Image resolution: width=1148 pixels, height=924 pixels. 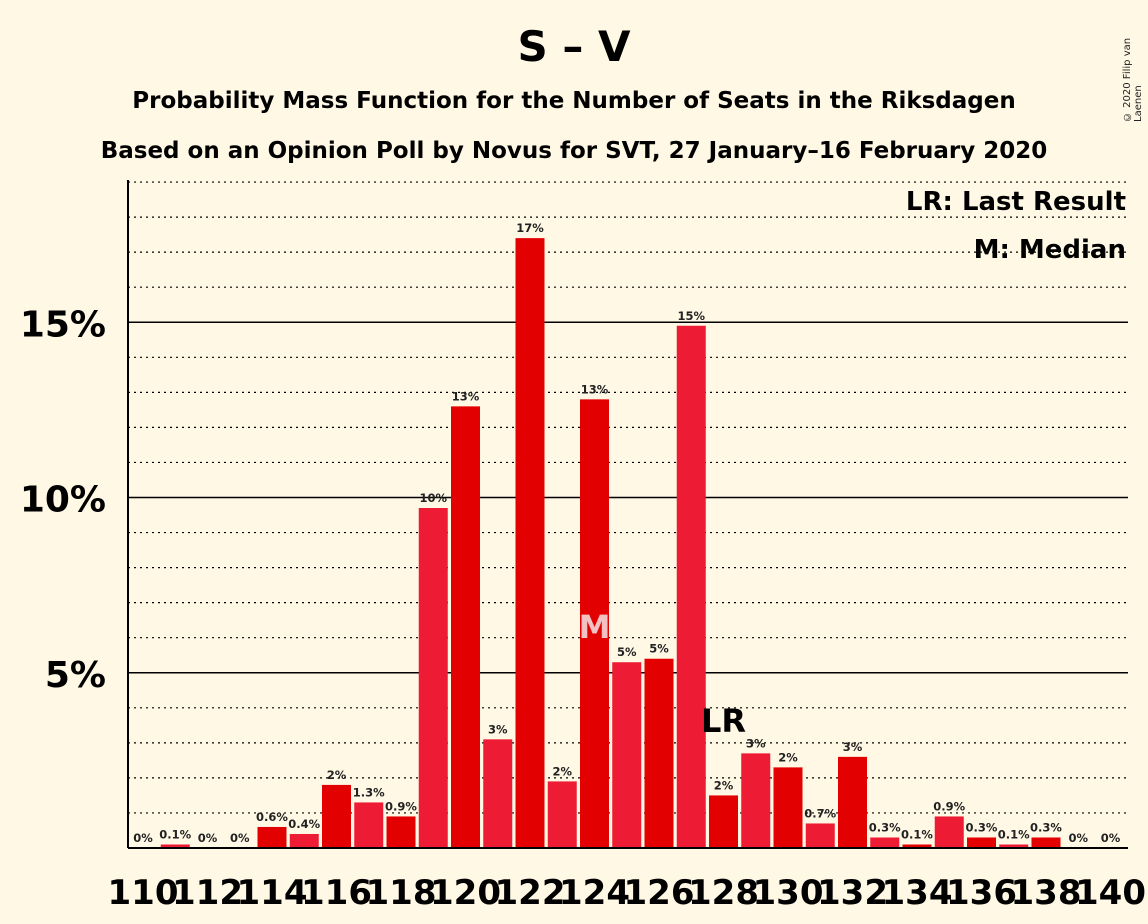 I want to click on bar-value-label: 17%, so click(x=530, y=228).